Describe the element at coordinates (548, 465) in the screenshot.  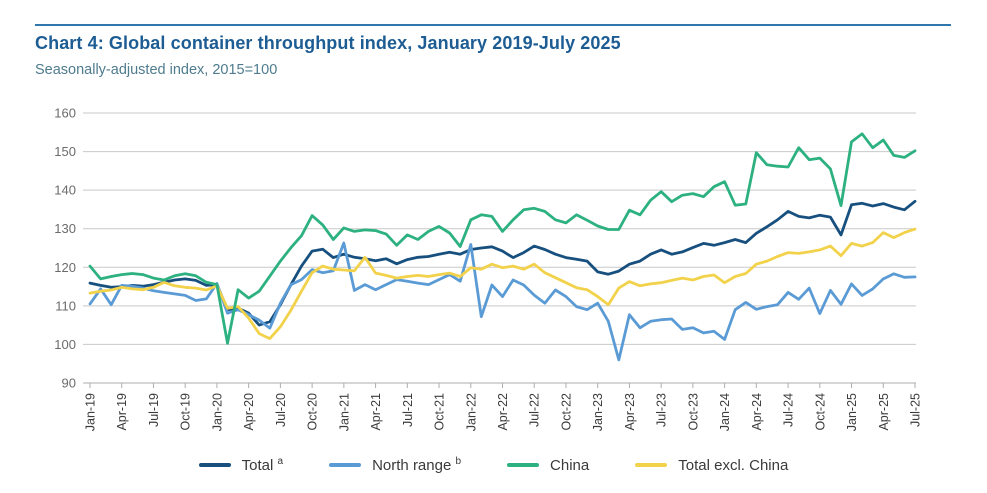
I see `legend-item-china: China` at that location.